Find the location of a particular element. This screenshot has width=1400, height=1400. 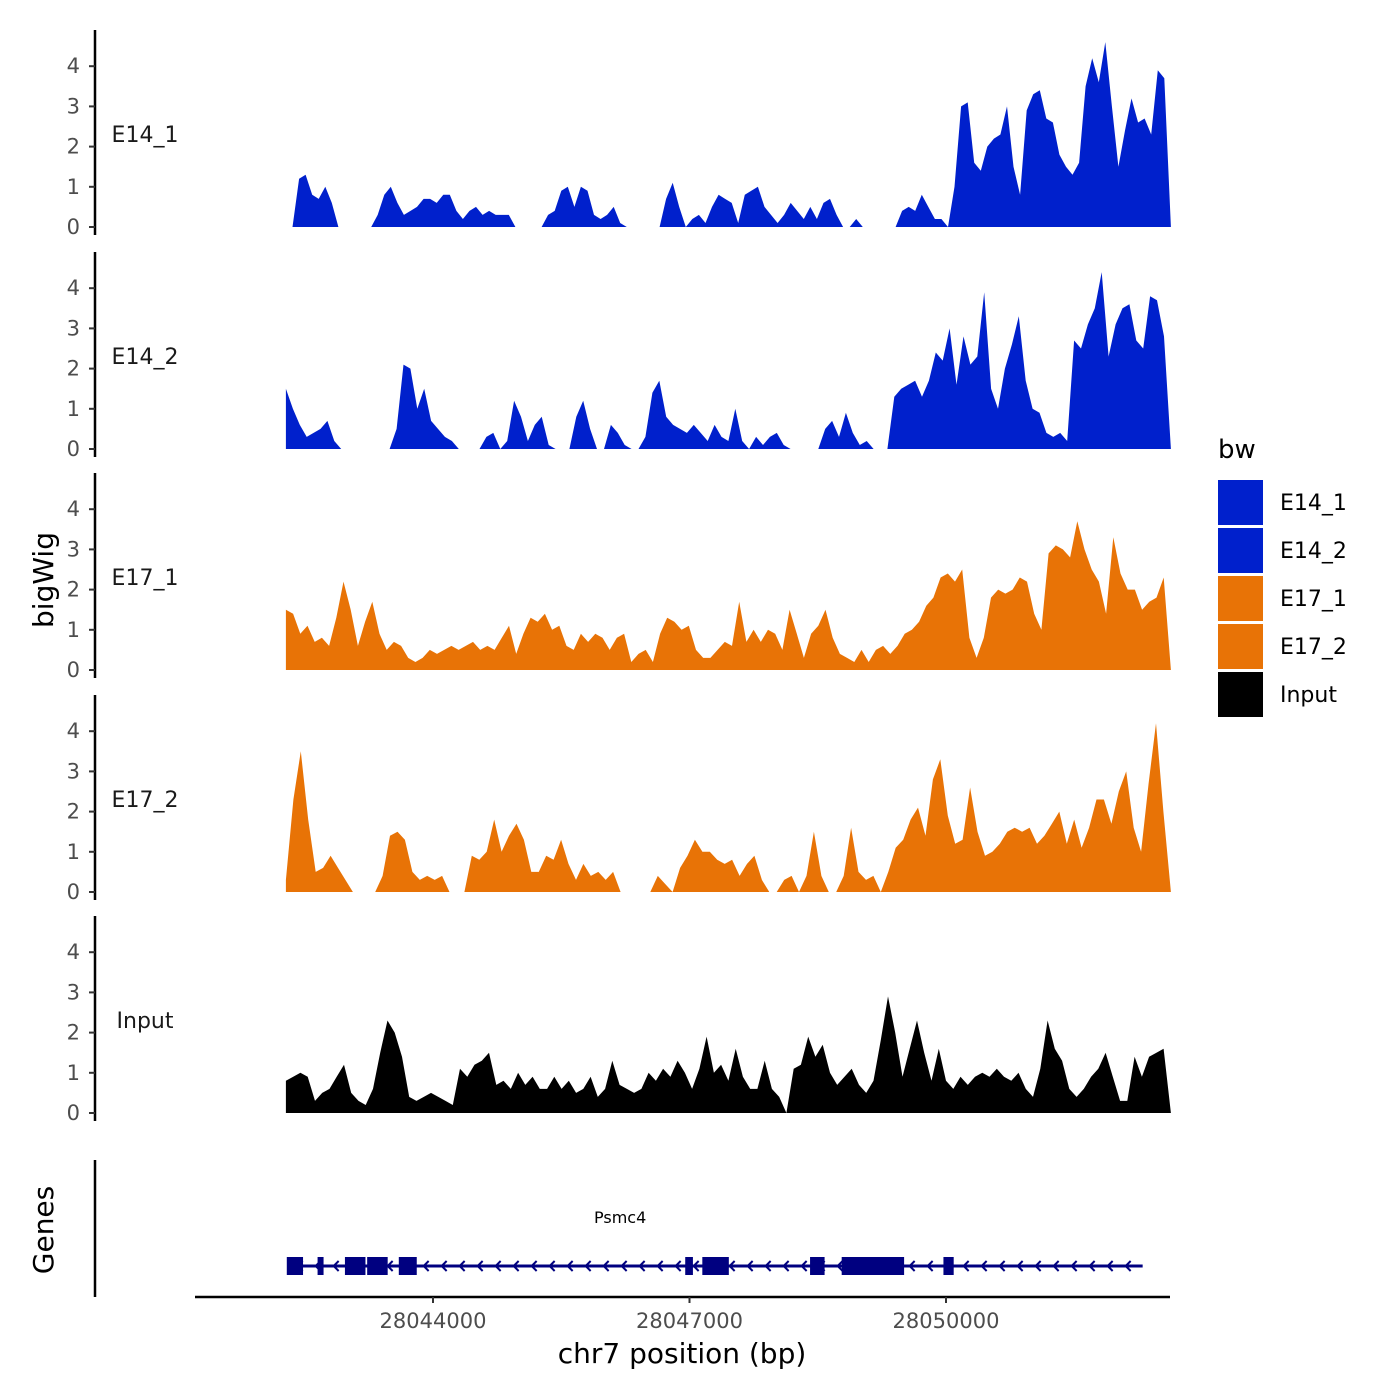

legend-title: bw is located at coordinates (1237, 450).